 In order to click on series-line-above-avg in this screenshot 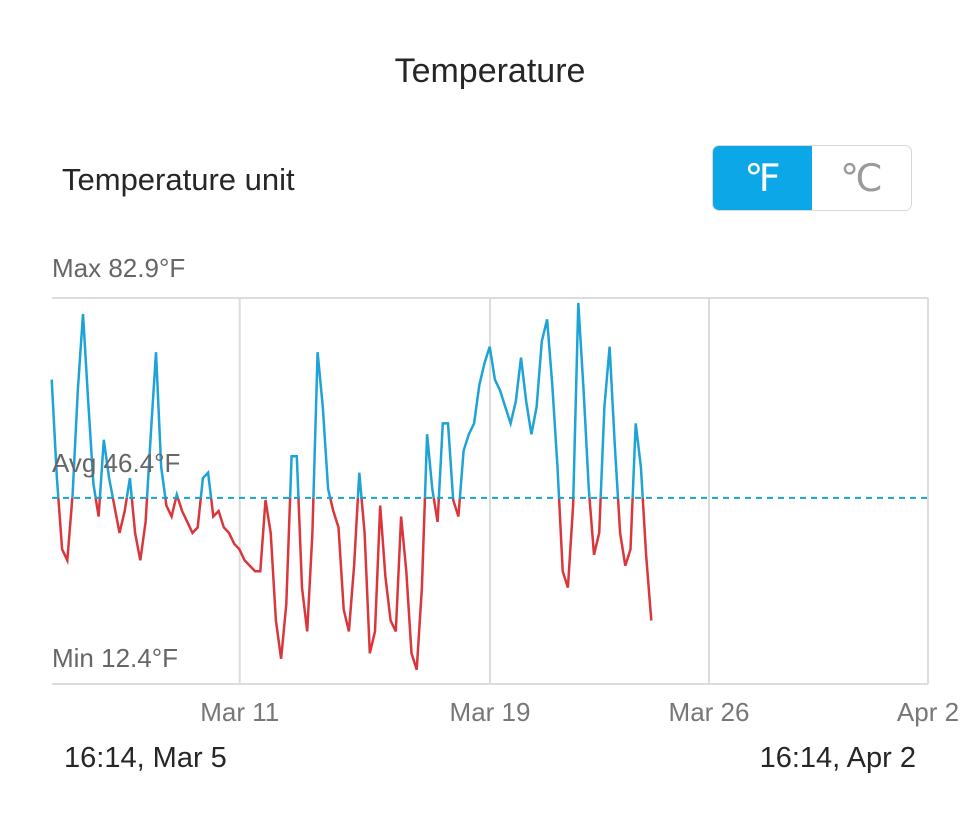, I will do `click(347, 400)`.